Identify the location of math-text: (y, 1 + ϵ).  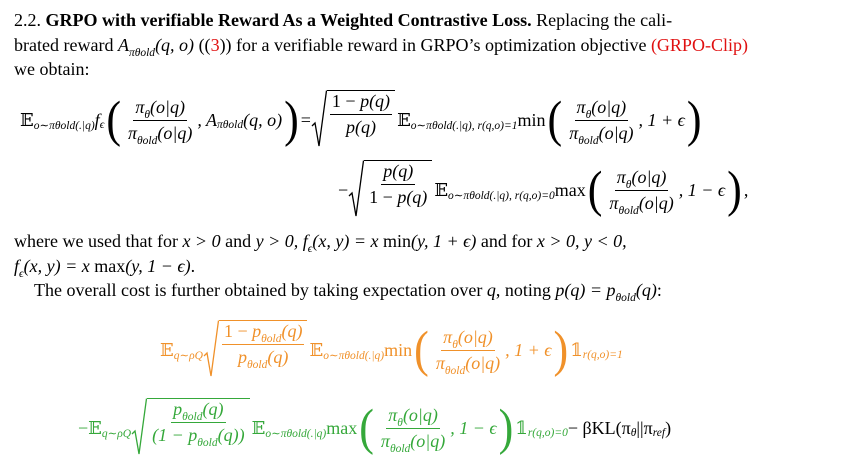
(443, 241).